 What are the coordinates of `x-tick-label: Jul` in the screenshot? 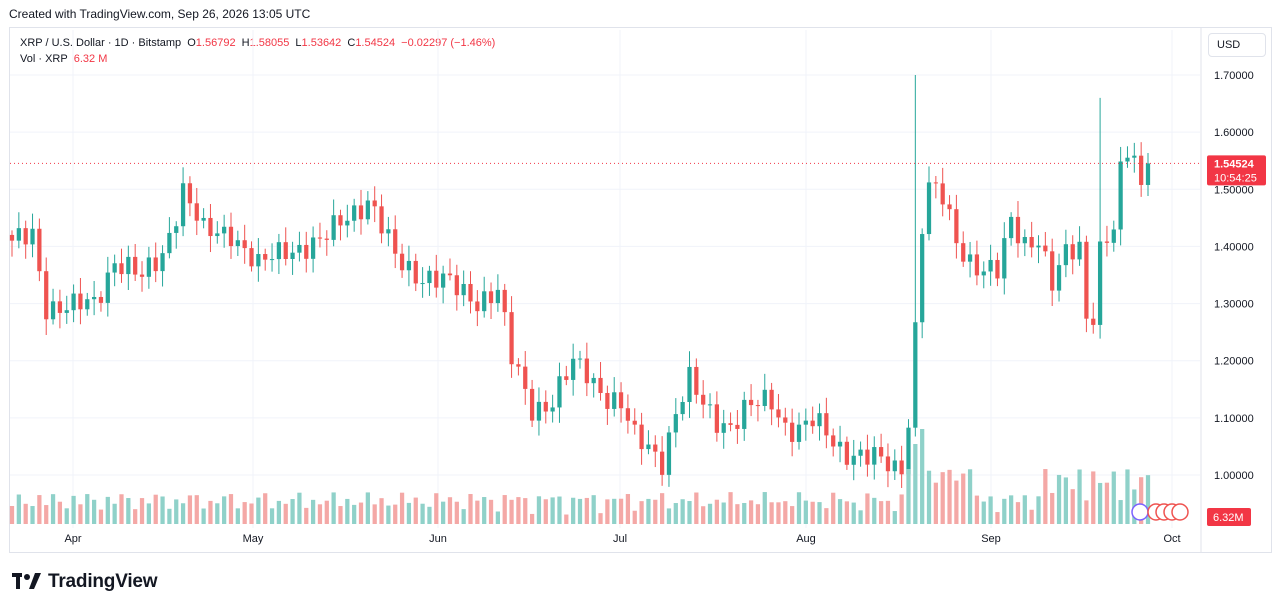 It's located at (620, 539).